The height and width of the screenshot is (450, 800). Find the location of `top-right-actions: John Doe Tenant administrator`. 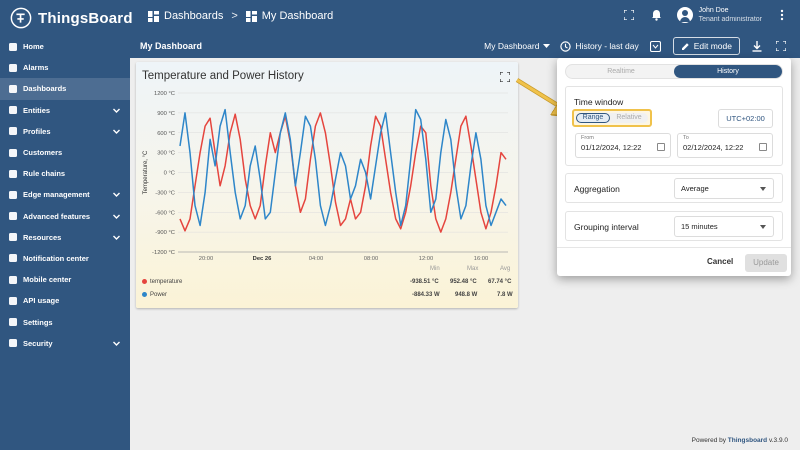

top-right-actions: John Doe Tenant administrator is located at coordinates (705, 15).